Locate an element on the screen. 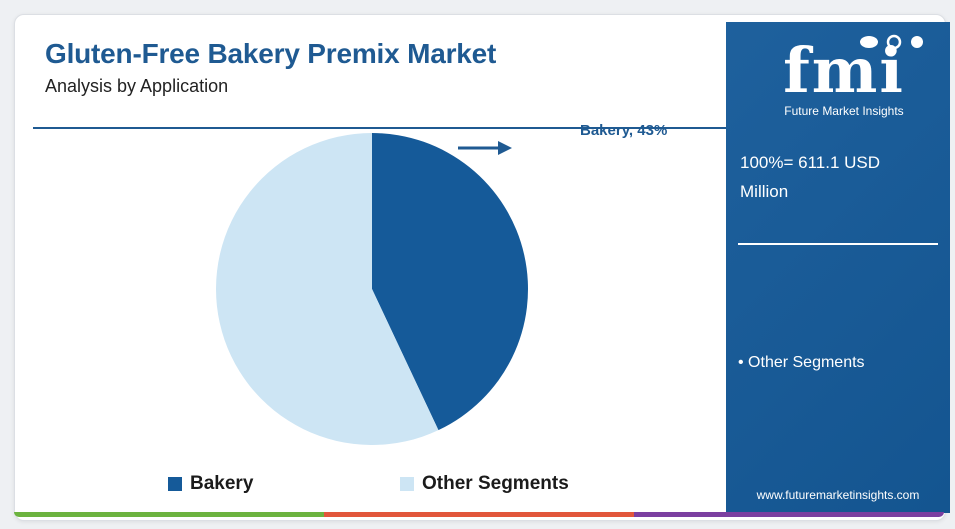 The width and height of the screenshot is (955, 529). footer-color-bar is located at coordinates (479, 514).